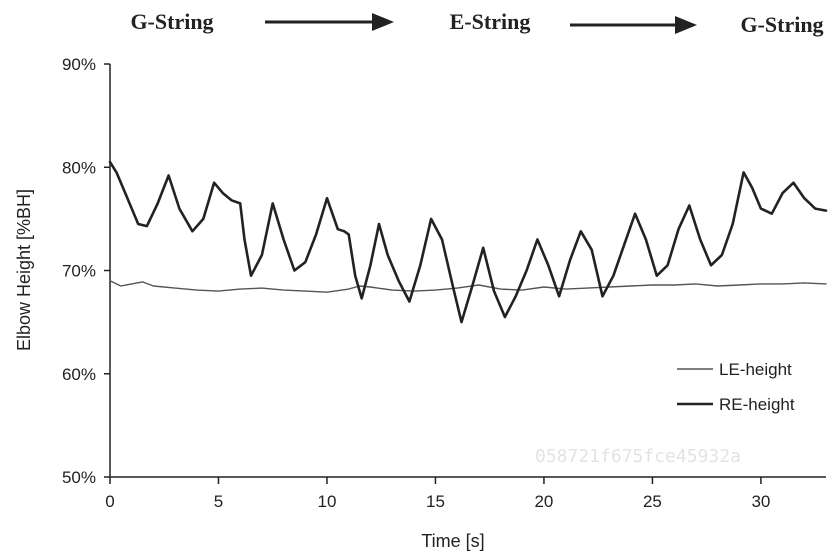 The image size is (838, 556). Describe the element at coordinates (760, 501) in the screenshot. I see `x-tick-label: 30` at that location.